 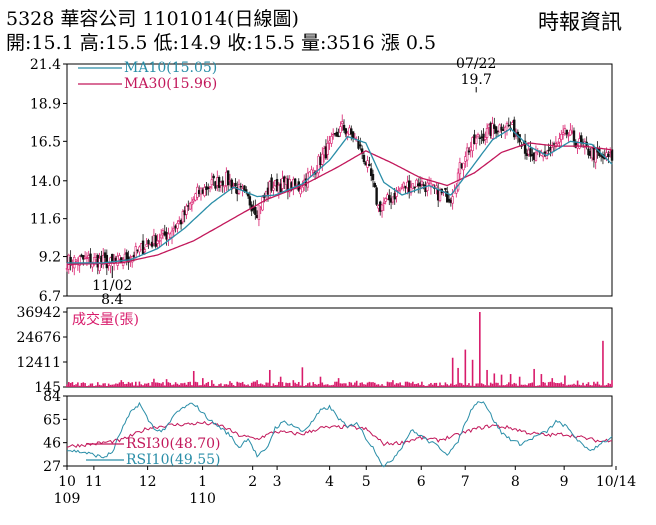 What do you see at coordinates (45, 182) in the screenshot?
I see `price-ytick-label: 14.0` at bounding box center [45, 182].